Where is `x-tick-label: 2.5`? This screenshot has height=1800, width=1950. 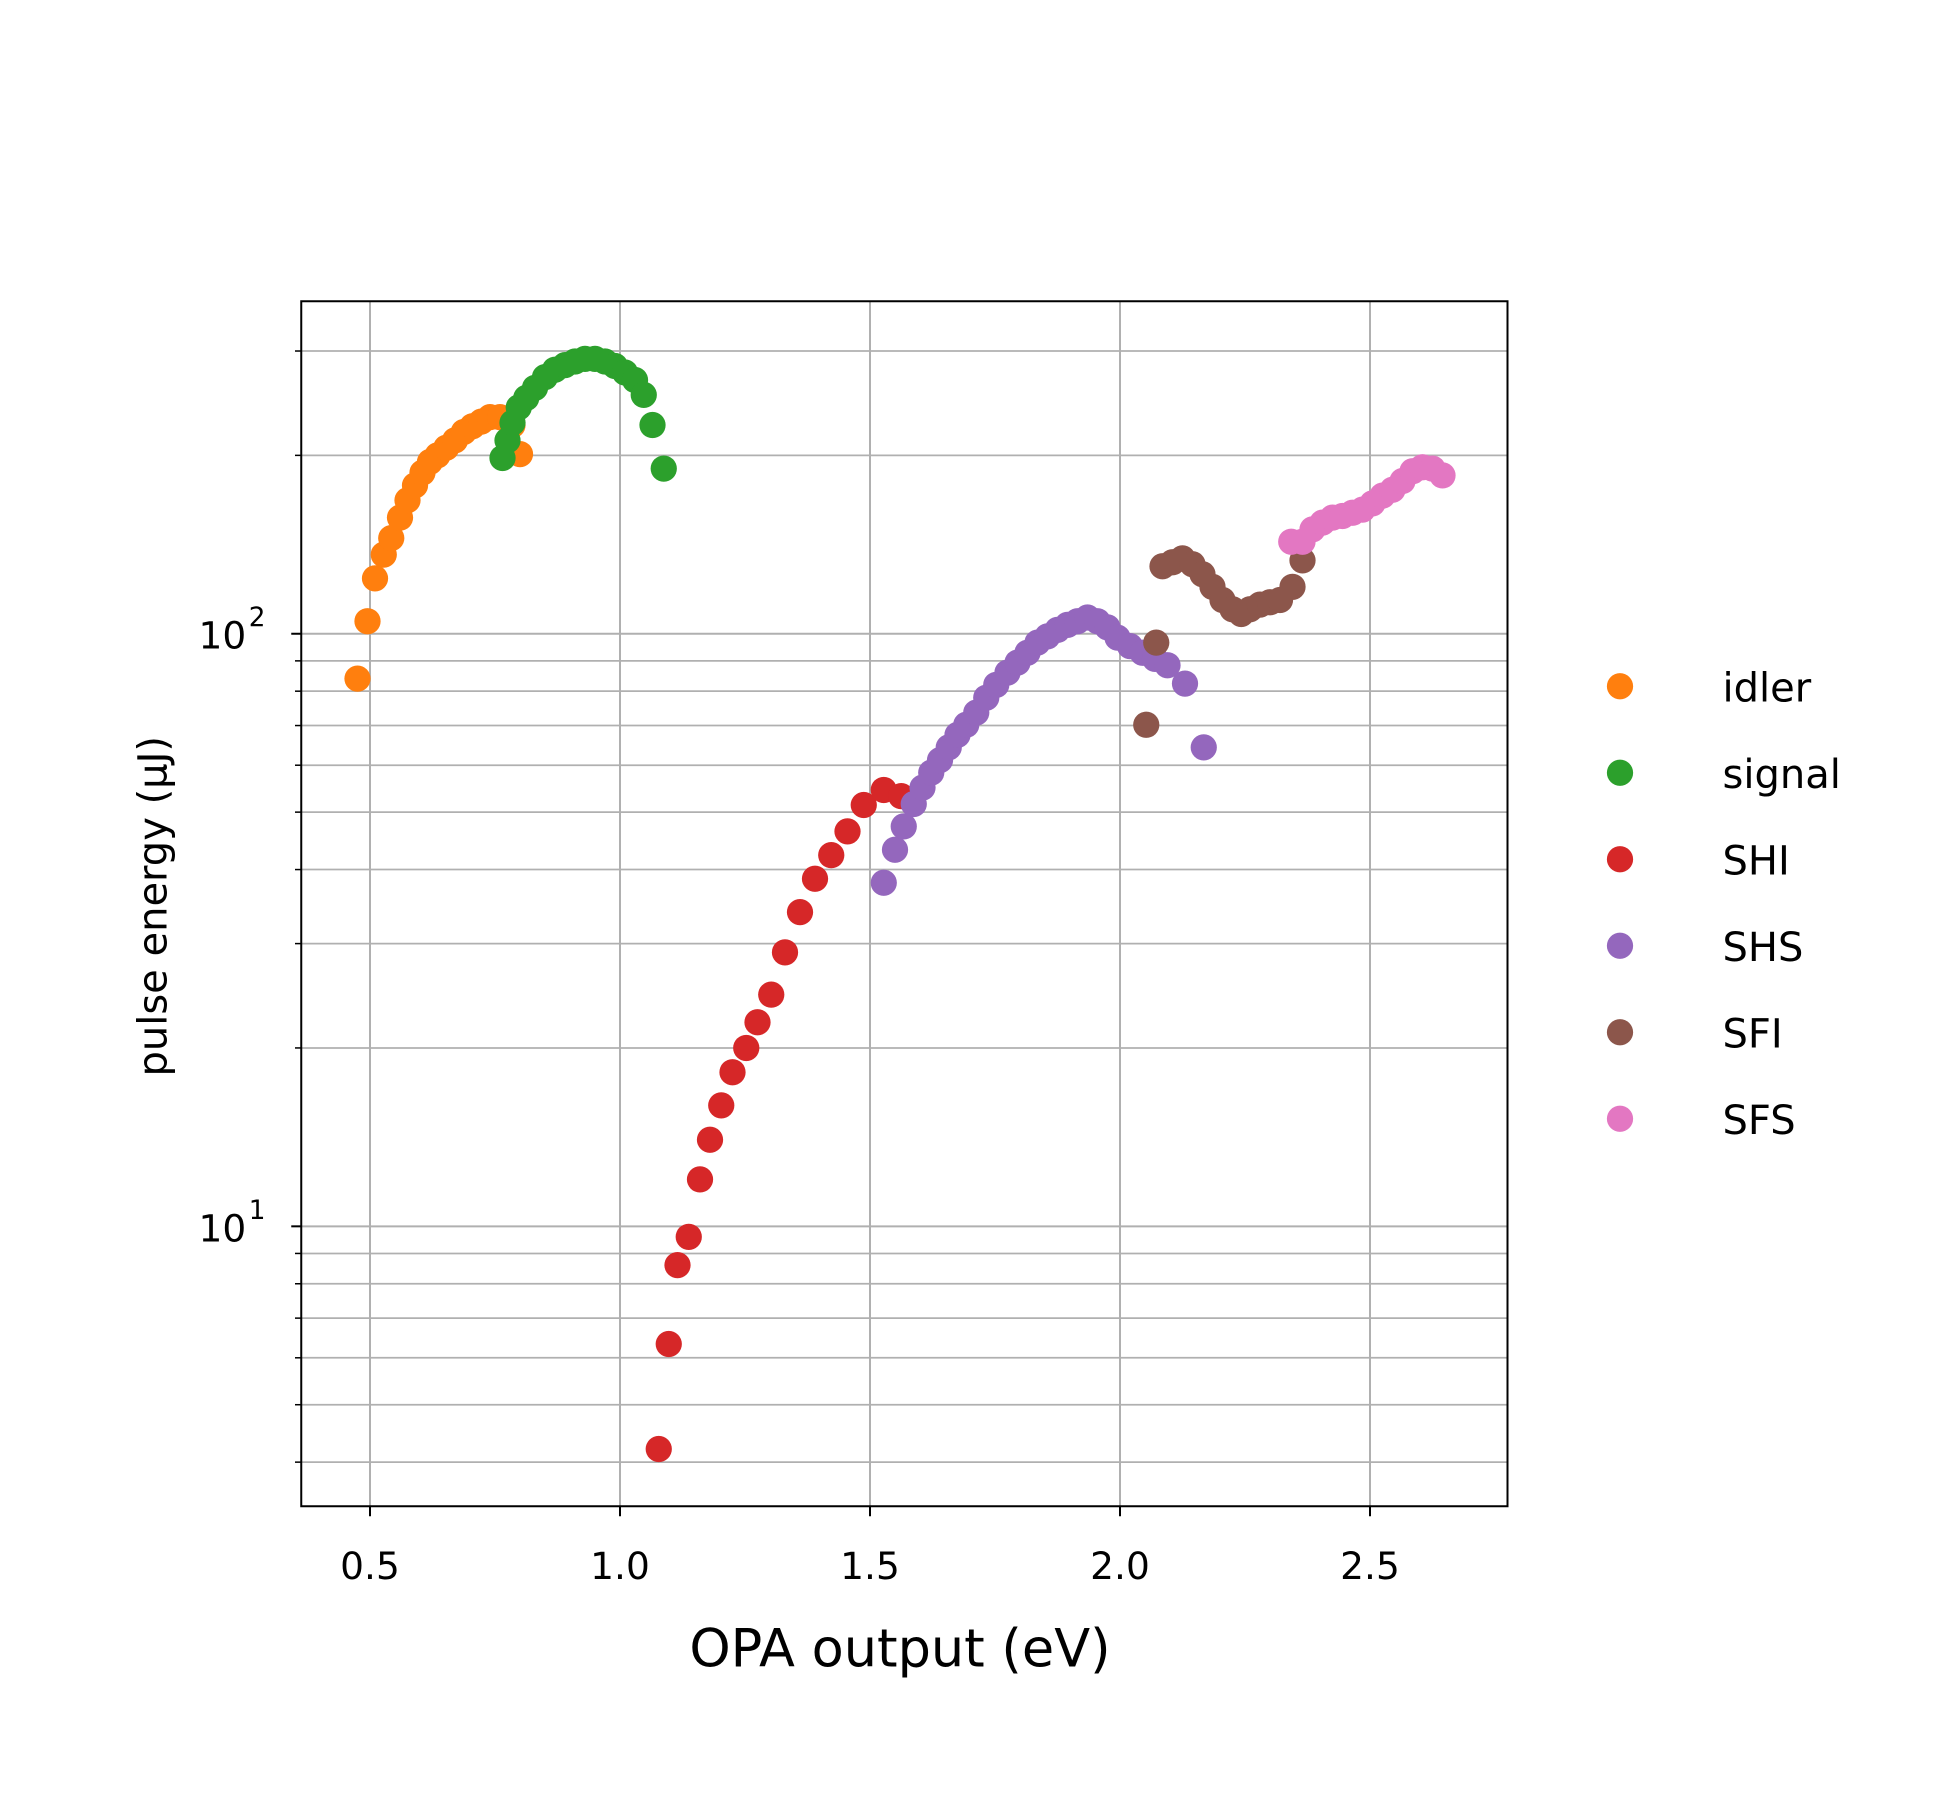
x-tick-label: 2.5 is located at coordinates (1370, 1566).